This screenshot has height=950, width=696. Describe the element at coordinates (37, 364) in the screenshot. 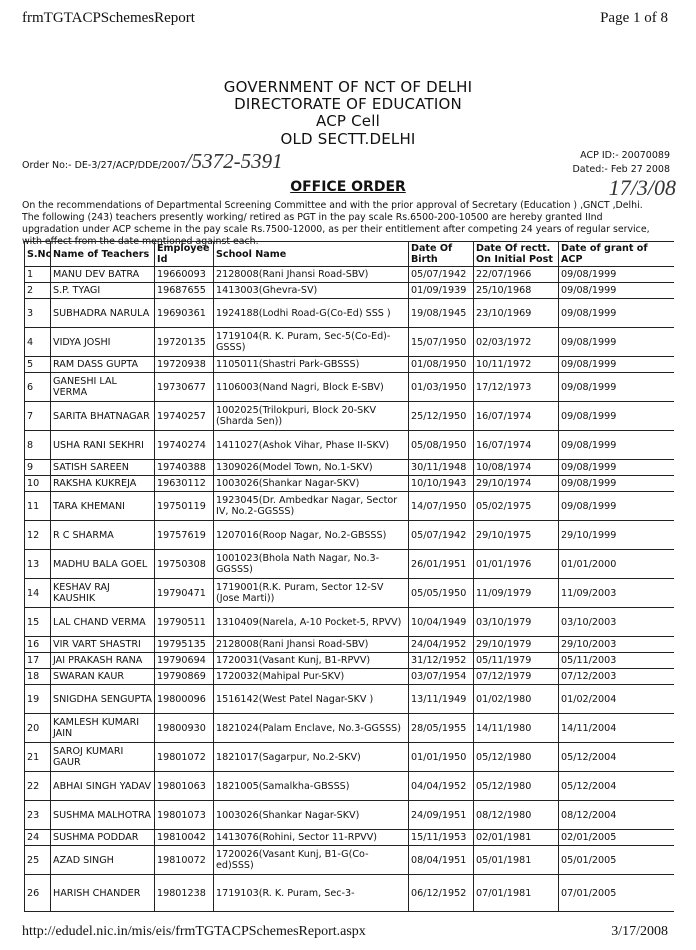

I see `cell-sno: 5` at that location.